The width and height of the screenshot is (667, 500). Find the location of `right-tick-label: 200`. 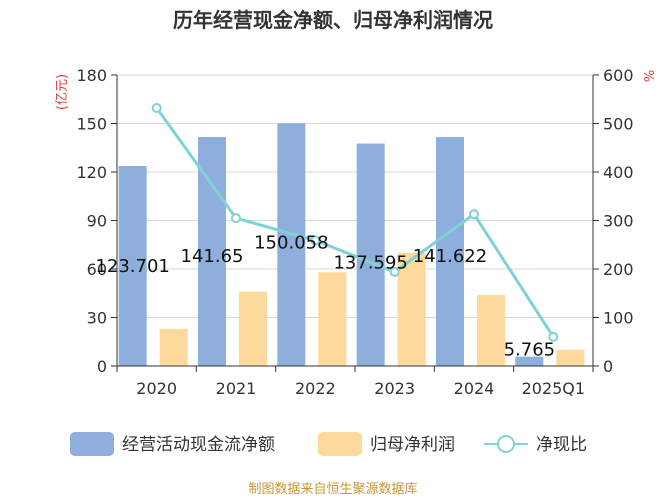

right-tick-label: 200 is located at coordinates (618, 269).